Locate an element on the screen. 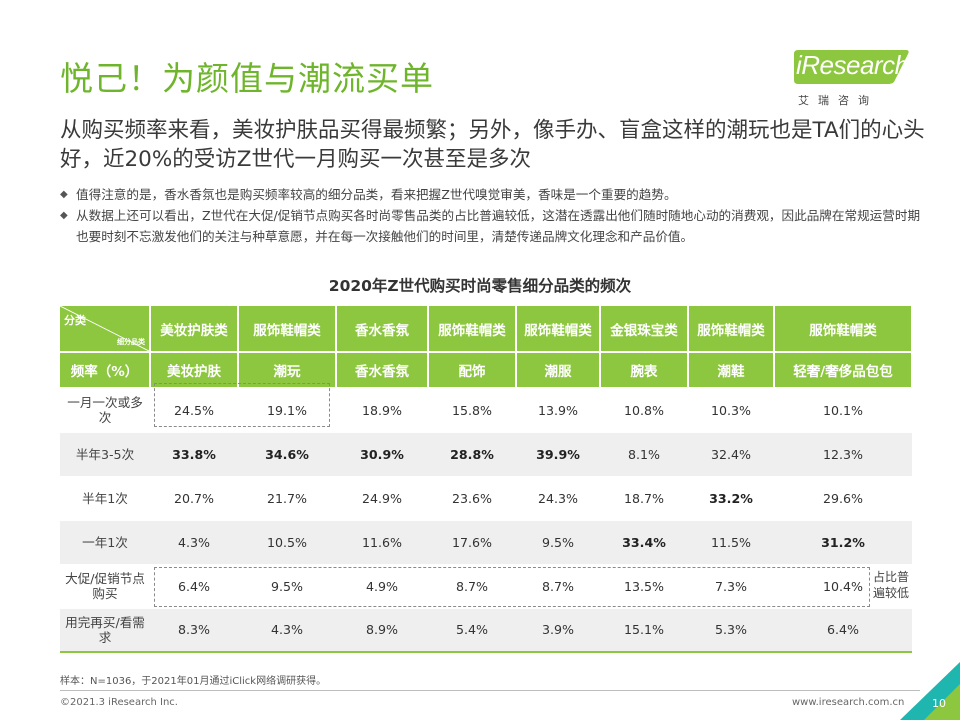 Image resolution: width=960 pixels, height=720 pixels. table-cell: 31.2% is located at coordinates (843, 542).